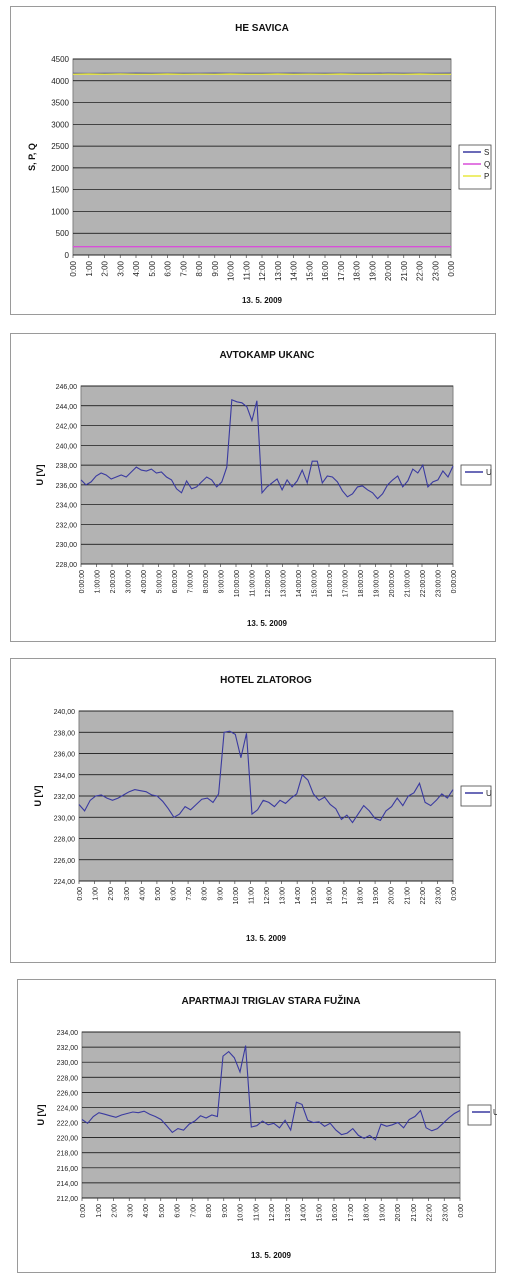 This screenshot has width=507, height=1281. Describe the element at coordinates (67, 387) in the screenshot. I see `y-tick-label: 246,00` at that location.